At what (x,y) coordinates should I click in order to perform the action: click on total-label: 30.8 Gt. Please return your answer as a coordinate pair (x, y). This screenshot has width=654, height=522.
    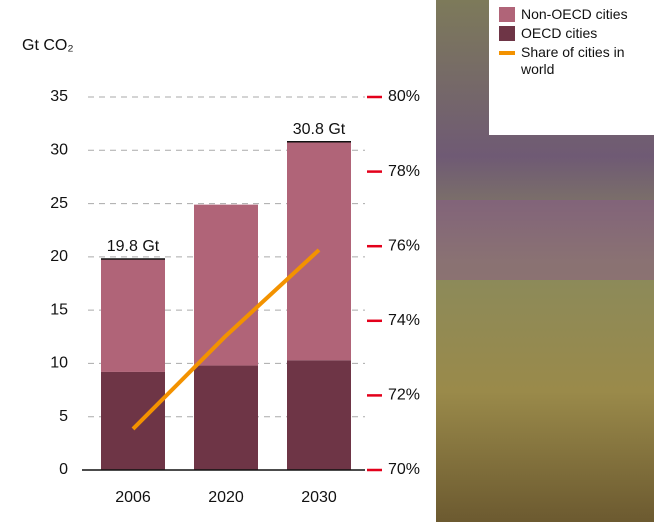
    Looking at the image, I should click on (319, 129).